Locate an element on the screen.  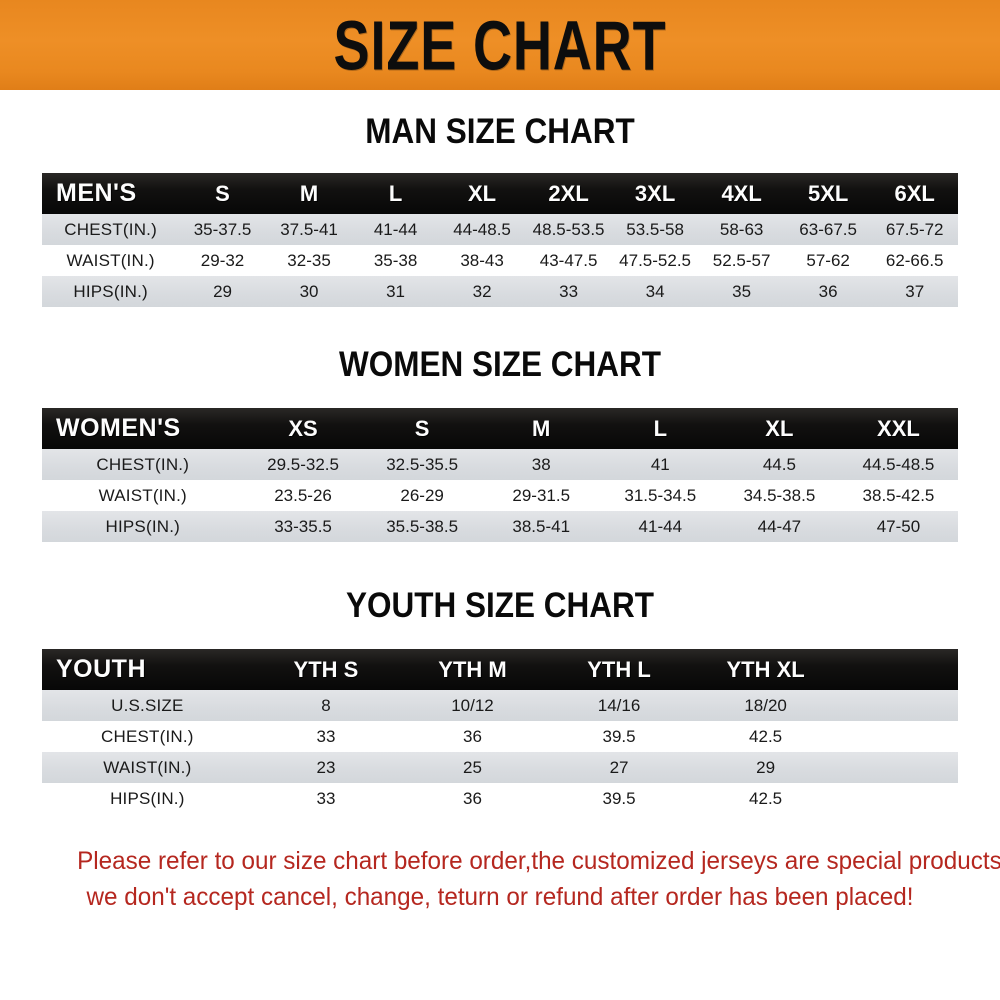
youth-header-row: YOUTH YTH S YTH M YTH L YTH XL is located at coordinates (500, 669).